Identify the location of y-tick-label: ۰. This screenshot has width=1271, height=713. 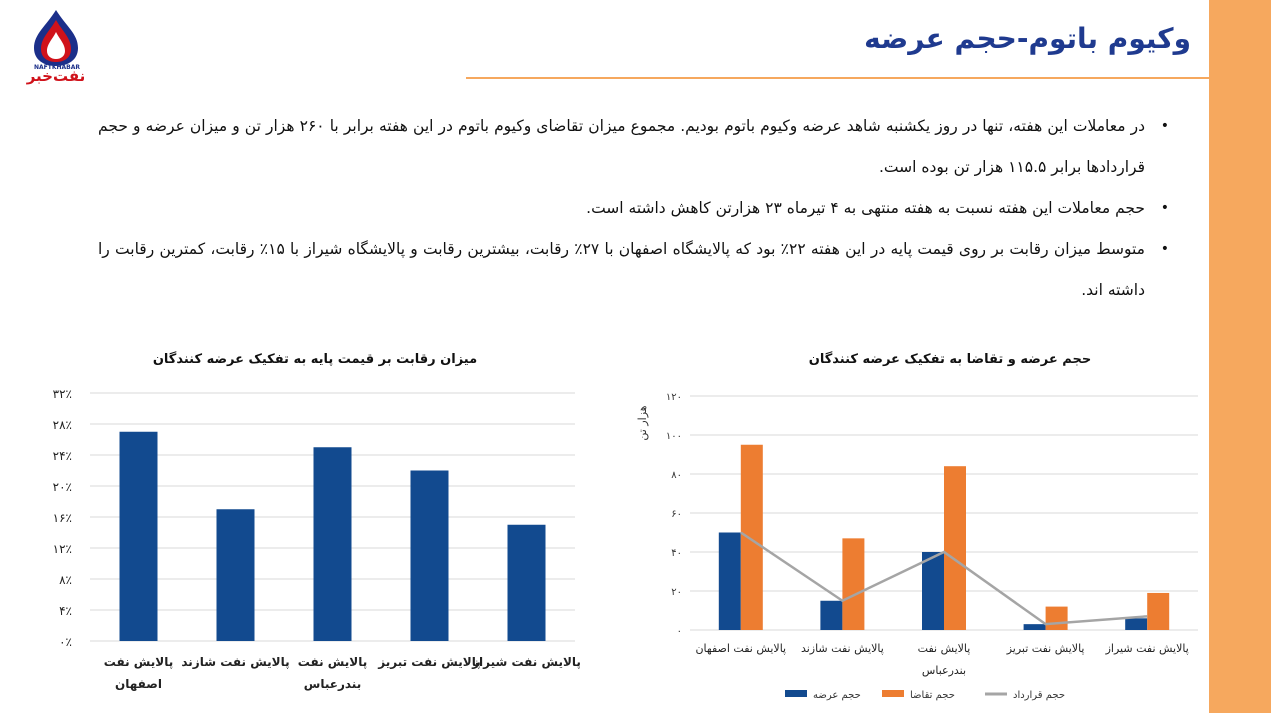
(679, 631).